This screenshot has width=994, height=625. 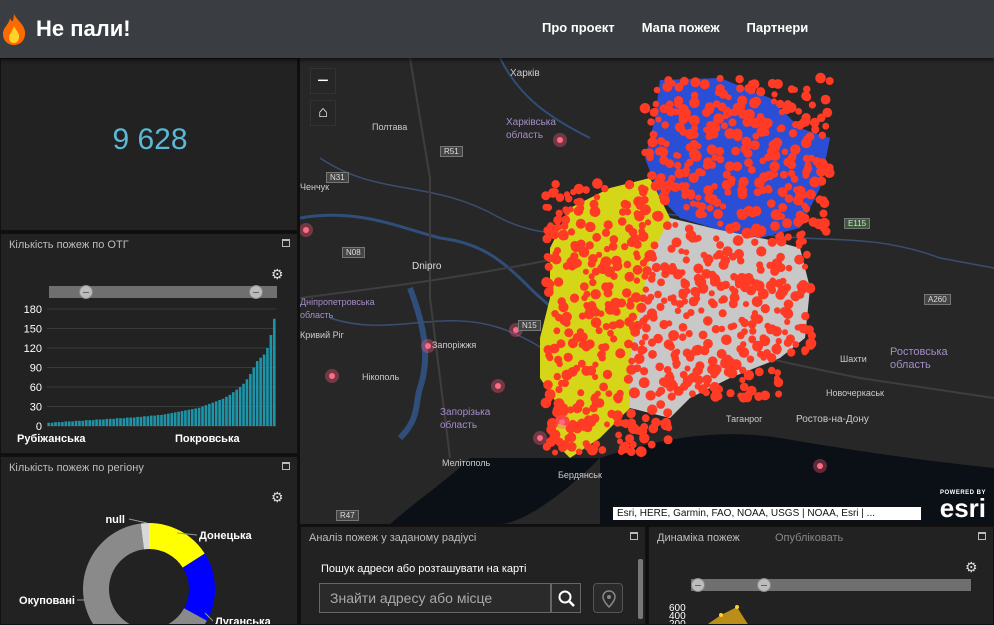 What do you see at coordinates (566, 598) in the screenshot?
I see `search-button` at bounding box center [566, 598].